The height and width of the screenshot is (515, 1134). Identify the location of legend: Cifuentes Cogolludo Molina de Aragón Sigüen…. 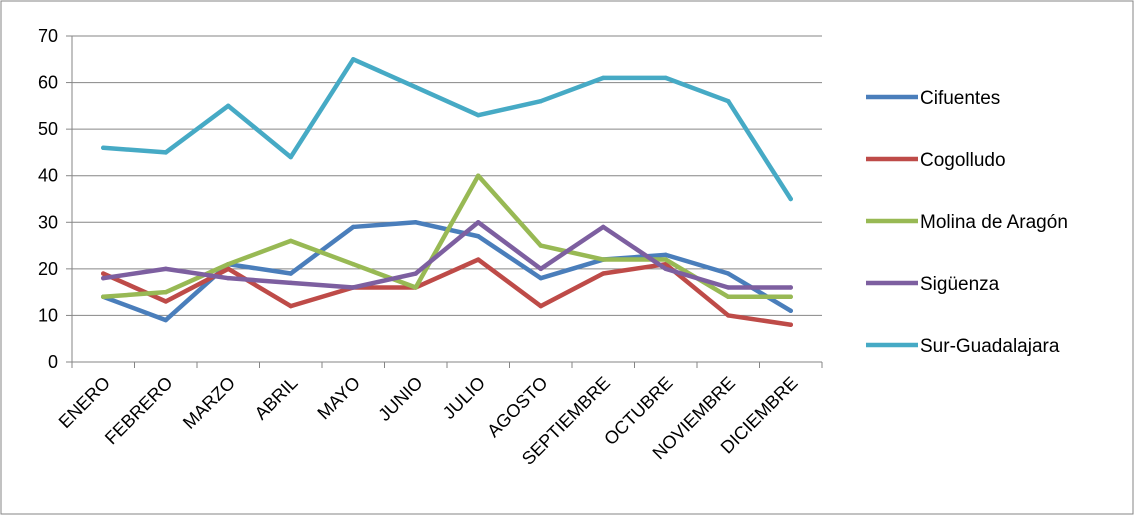
(967, 222).